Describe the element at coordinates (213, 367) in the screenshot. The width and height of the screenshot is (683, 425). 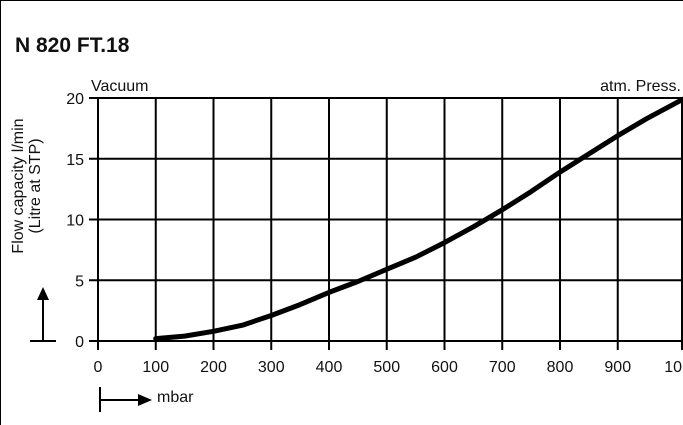
I see `x-tick-label: 200` at that location.